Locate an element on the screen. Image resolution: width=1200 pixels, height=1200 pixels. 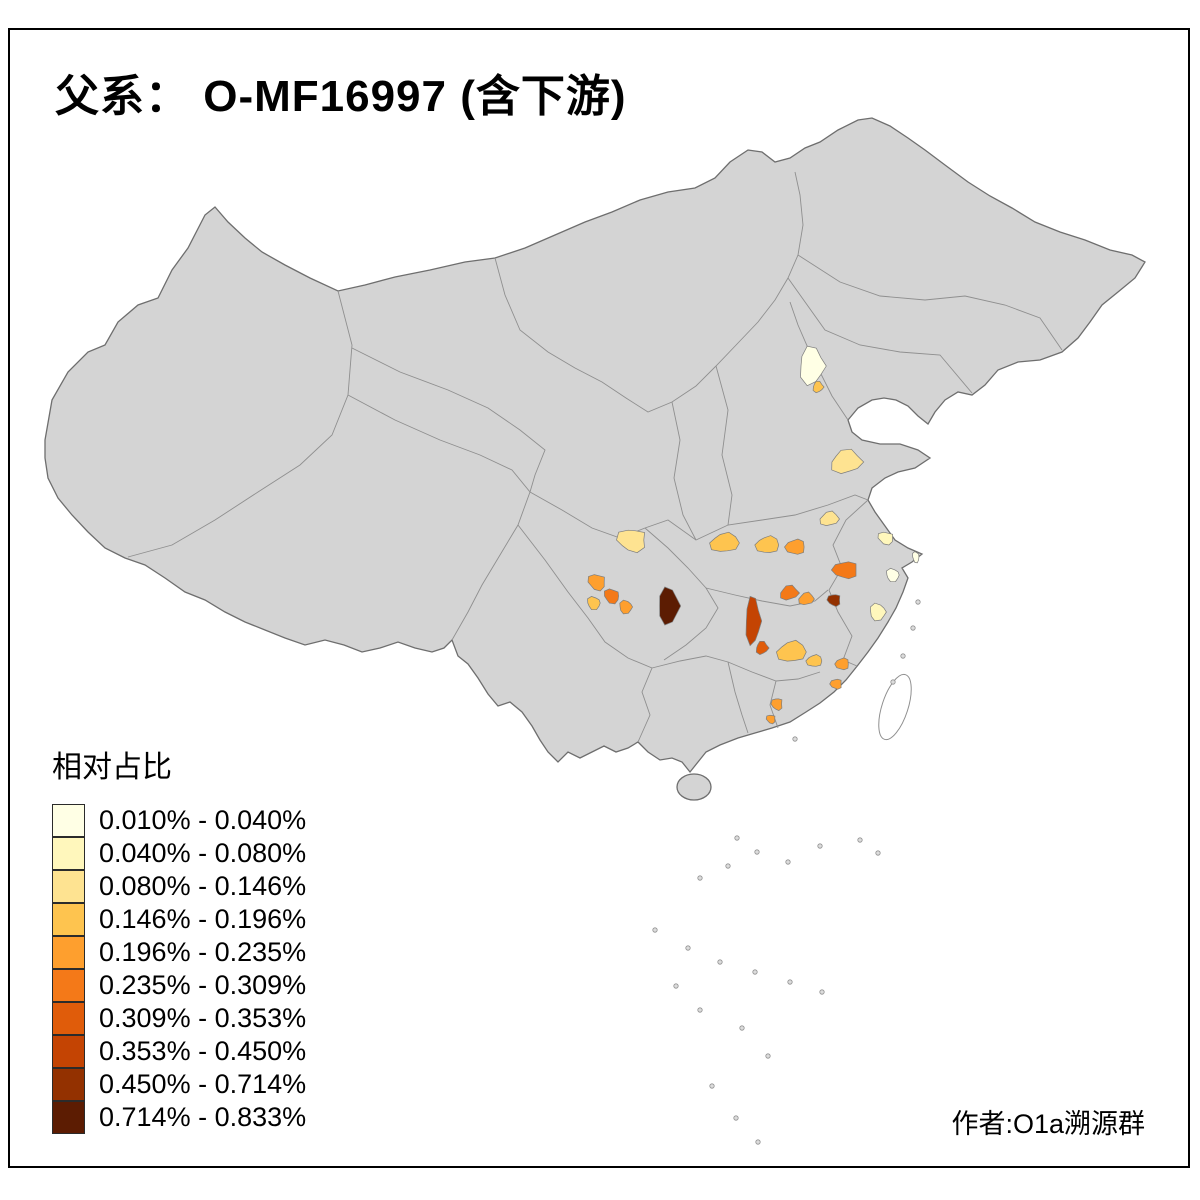
legend-row: 0.080% - 0.146% is located at coordinates (179, 886).